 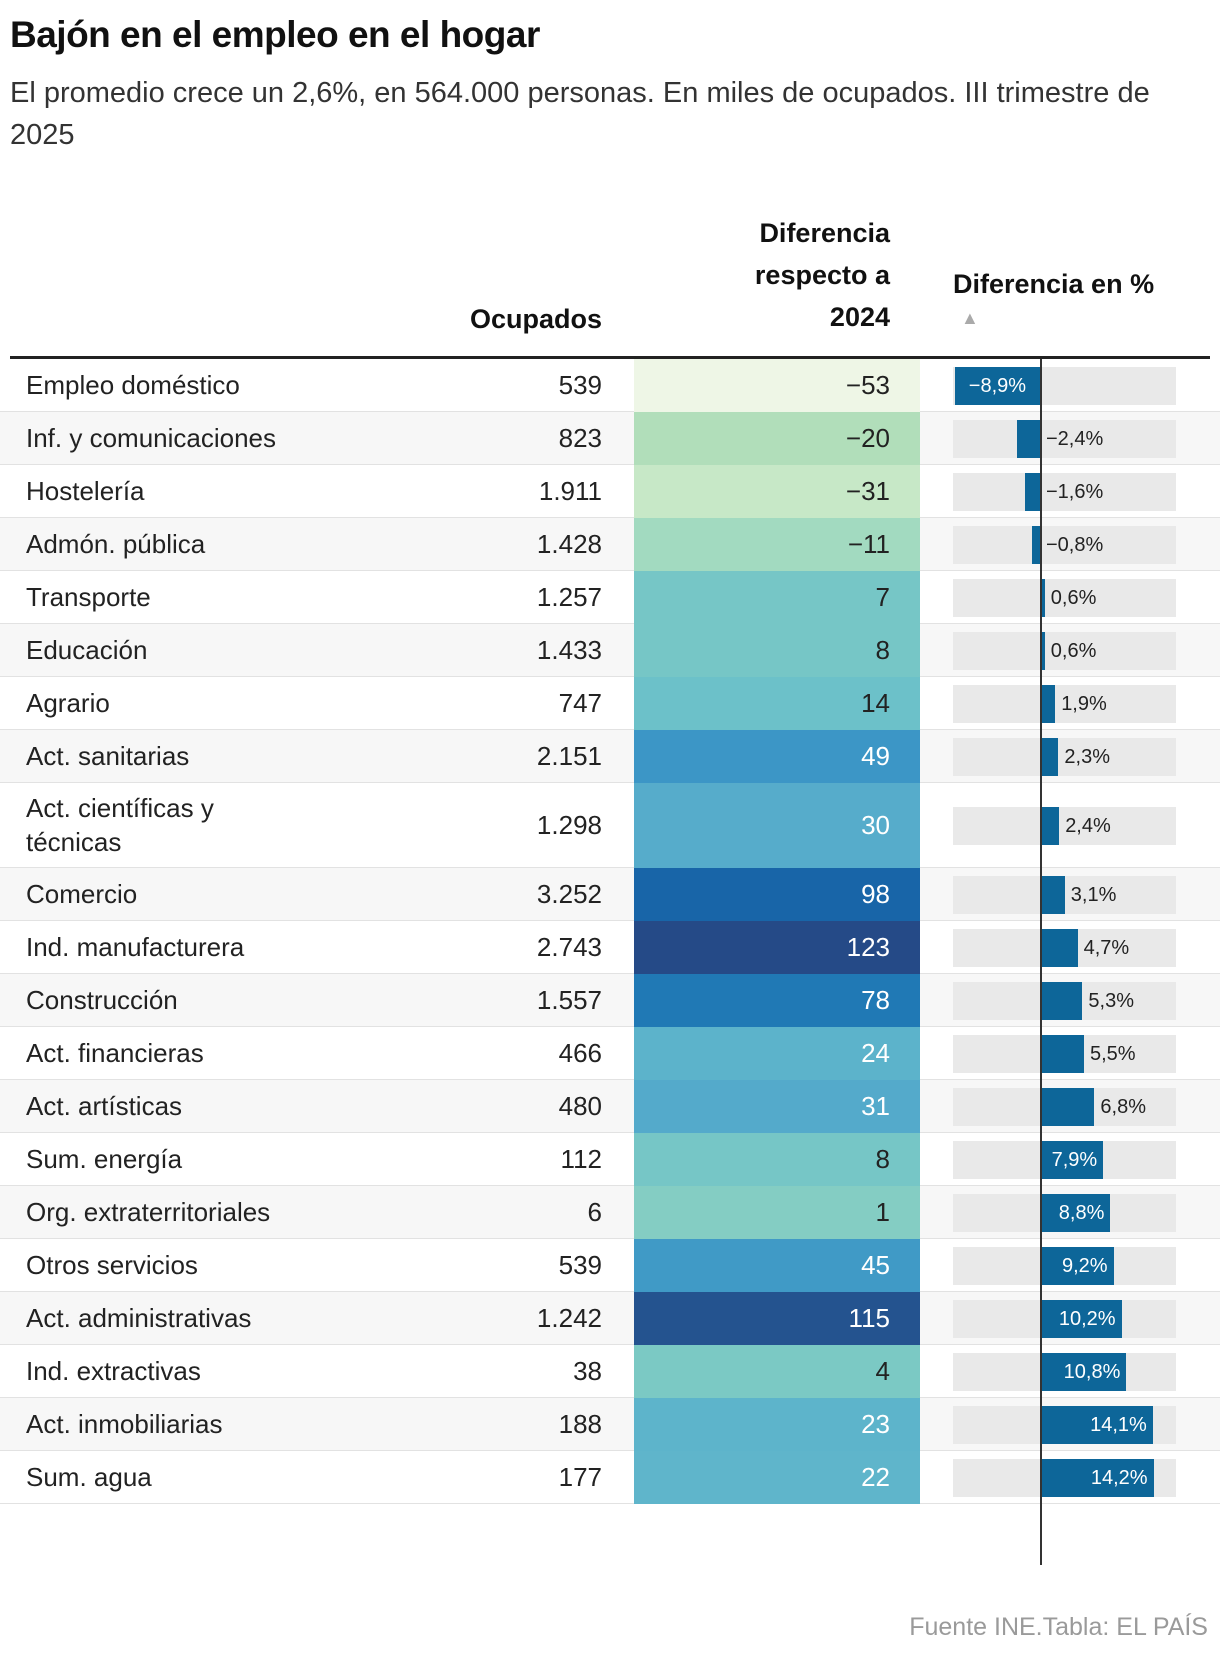 I want to click on occupied-value: 1.257, so click(x=569, y=596).